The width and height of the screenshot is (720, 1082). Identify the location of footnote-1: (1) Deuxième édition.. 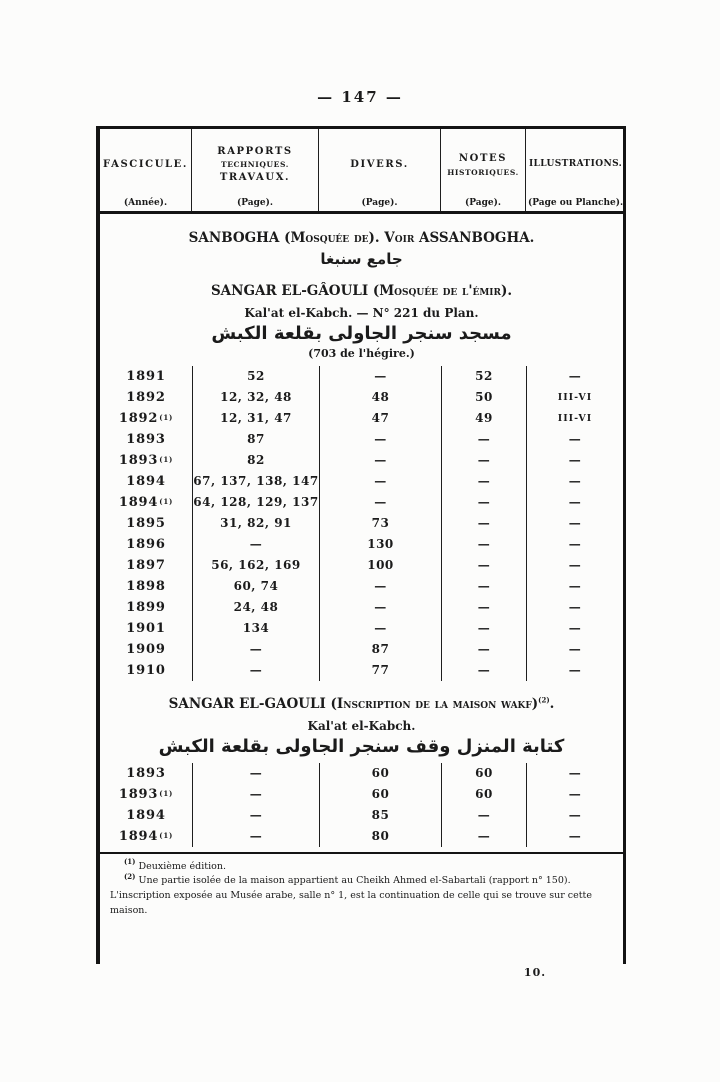
(362, 866).